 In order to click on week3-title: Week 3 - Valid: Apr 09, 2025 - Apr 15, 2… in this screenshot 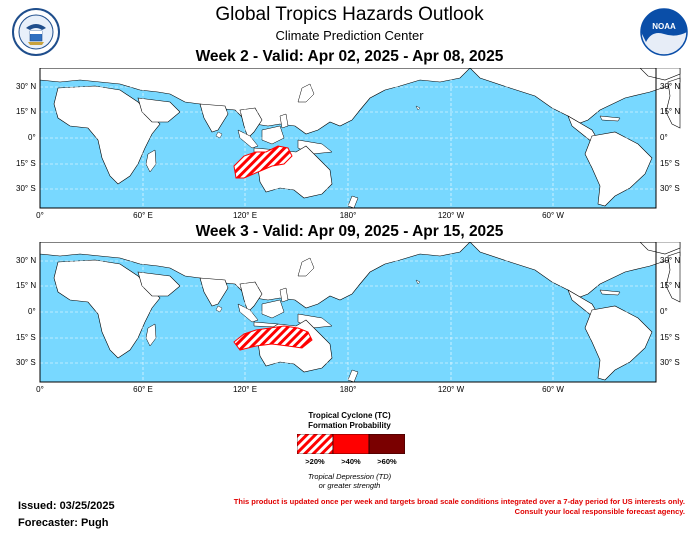, I will do `click(349, 231)`.